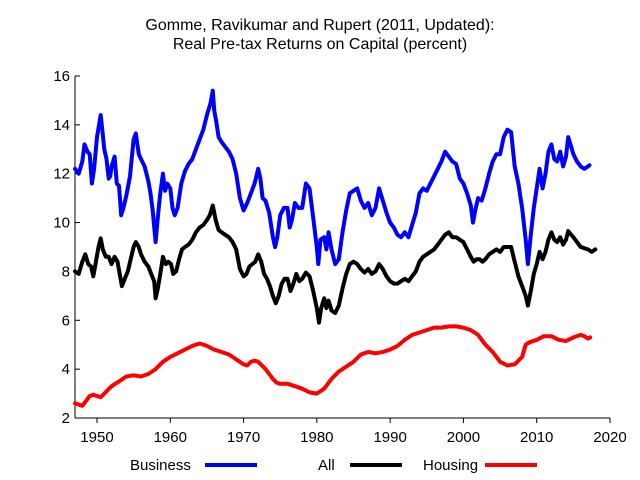 The image size is (640, 480). I want to click on y-tick-label: 6, so click(66, 320).